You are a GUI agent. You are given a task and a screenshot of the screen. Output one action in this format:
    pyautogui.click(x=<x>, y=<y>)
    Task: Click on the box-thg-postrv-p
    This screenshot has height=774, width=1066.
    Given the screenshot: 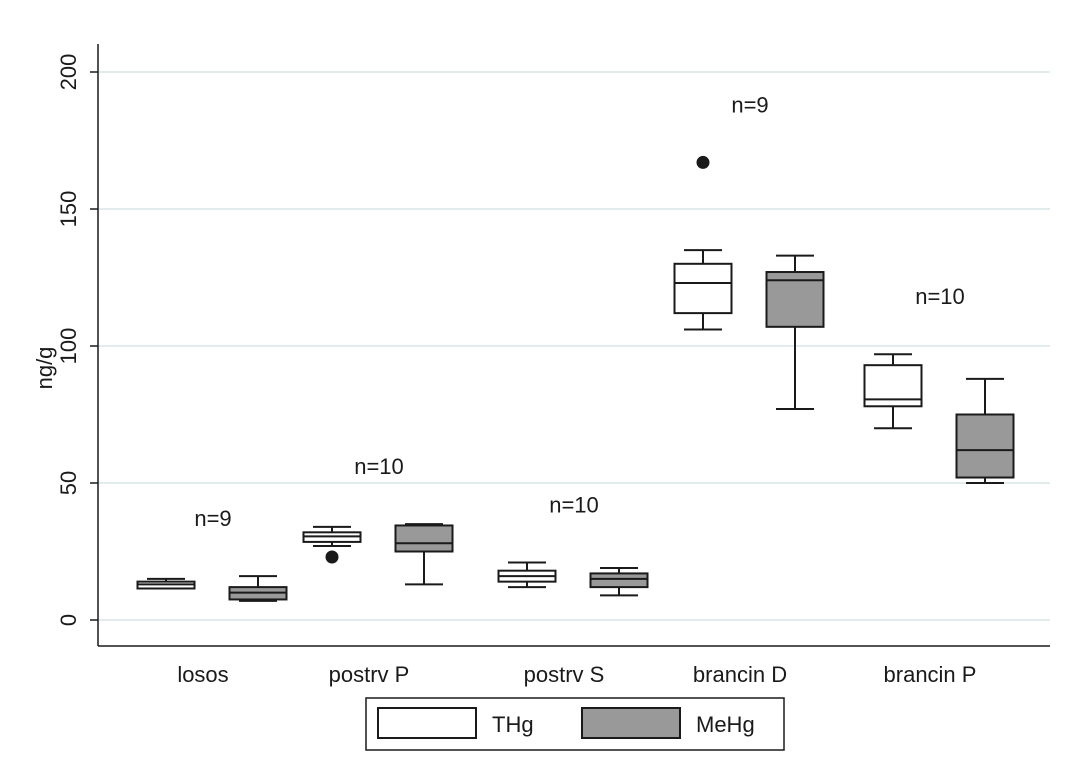 What is the action you would take?
    pyautogui.click(x=332, y=544)
    